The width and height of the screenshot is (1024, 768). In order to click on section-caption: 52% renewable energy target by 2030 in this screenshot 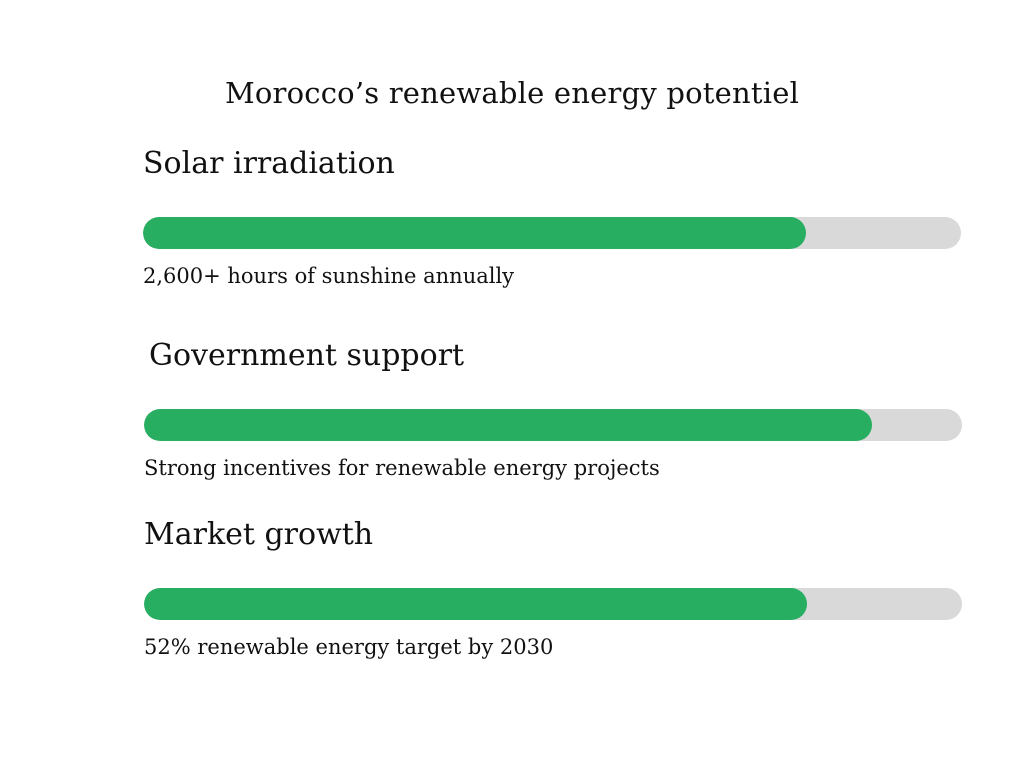, I will do `click(349, 647)`.